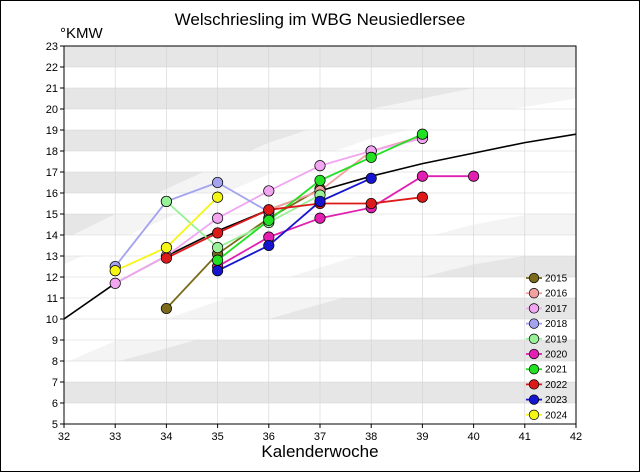 Image resolution: width=640 pixels, height=472 pixels. What do you see at coordinates (556, 400) in the screenshot?
I see `legend-label-2023: 2023` at bounding box center [556, 400].